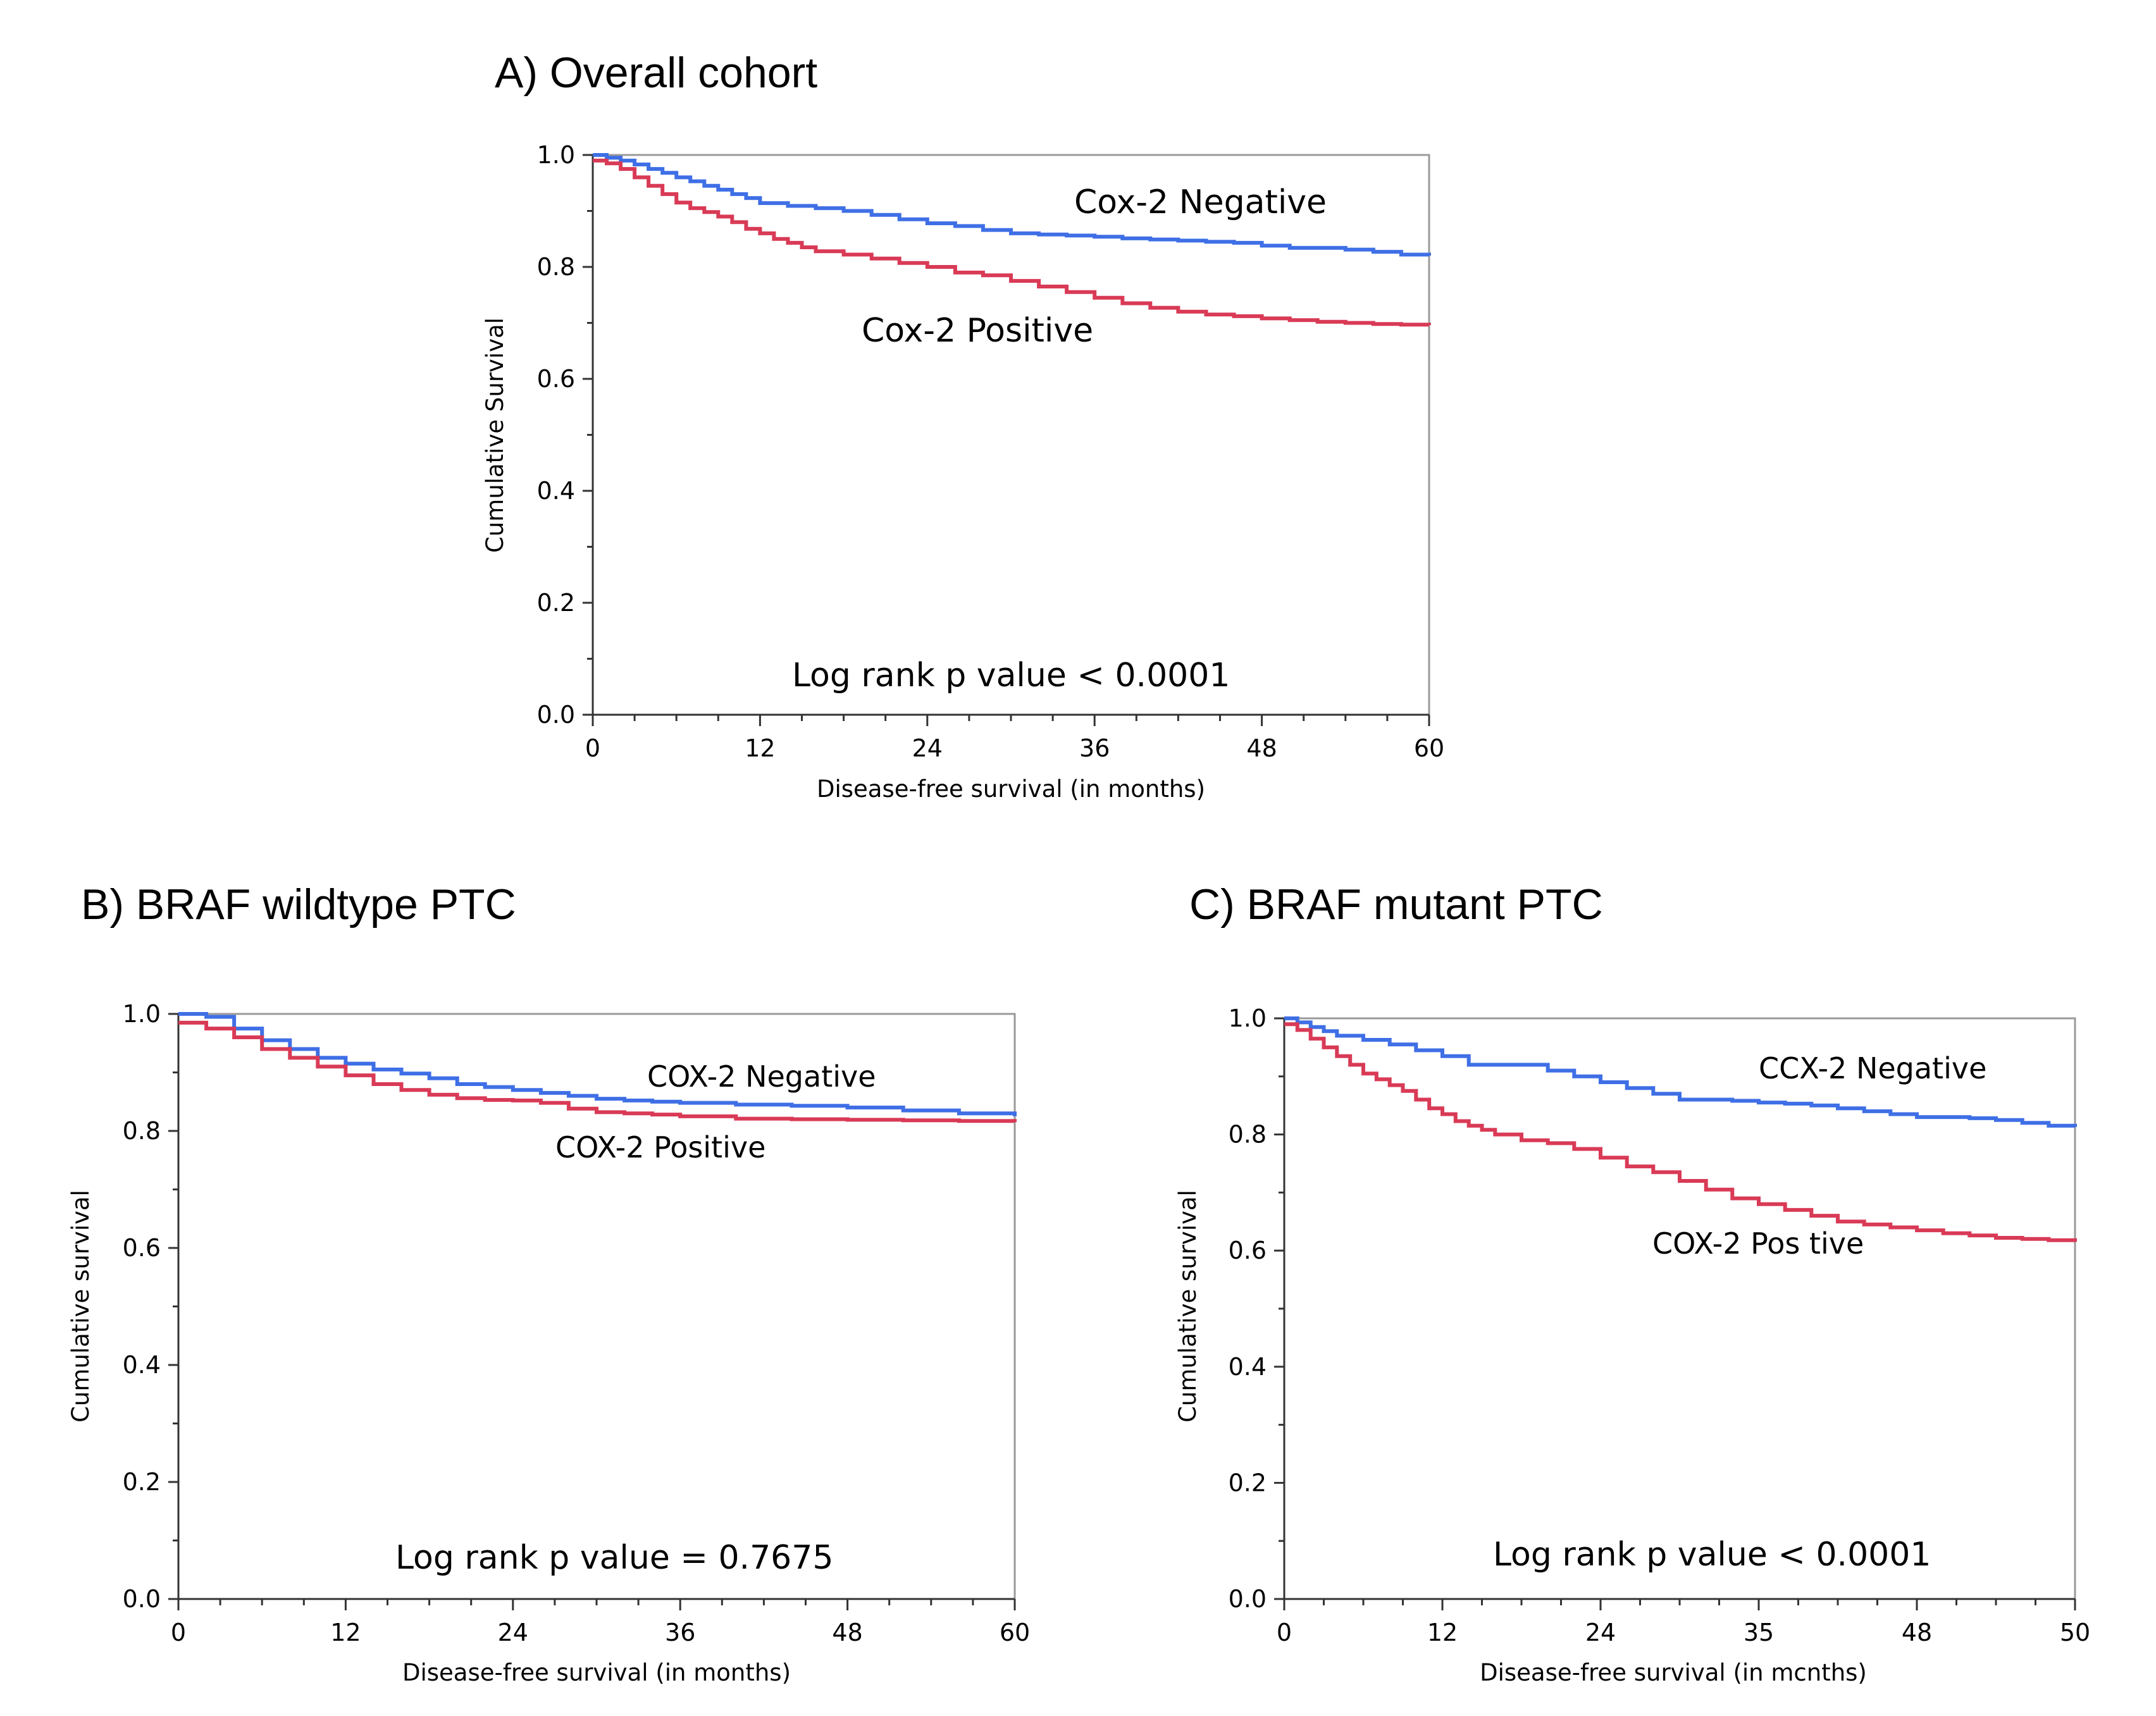 This screenshot has width=2156, height=1716. I want to click on series-label-negative: Cox-2 Negative, so click(1200, 202).